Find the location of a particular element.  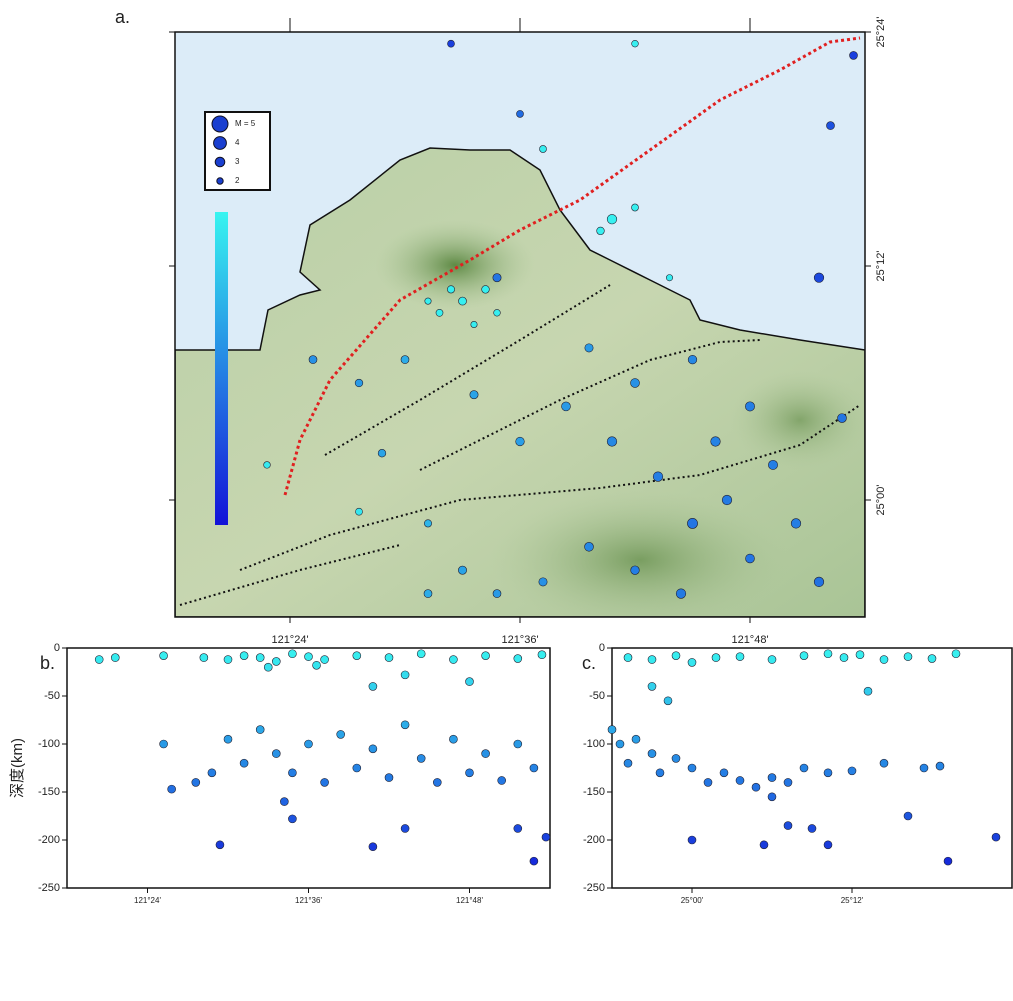

x-tick-label: 121°48' is located at coordinates (749, 640).